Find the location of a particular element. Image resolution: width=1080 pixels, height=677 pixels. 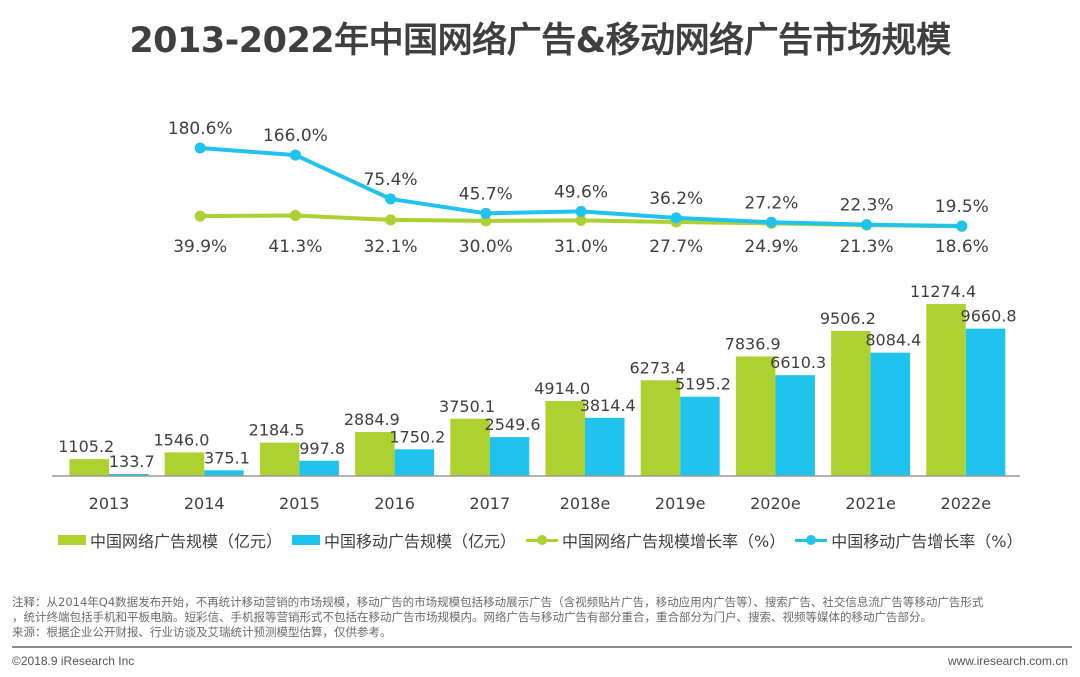

x-tick-label: 2017 is located at coordinates (489, 503).